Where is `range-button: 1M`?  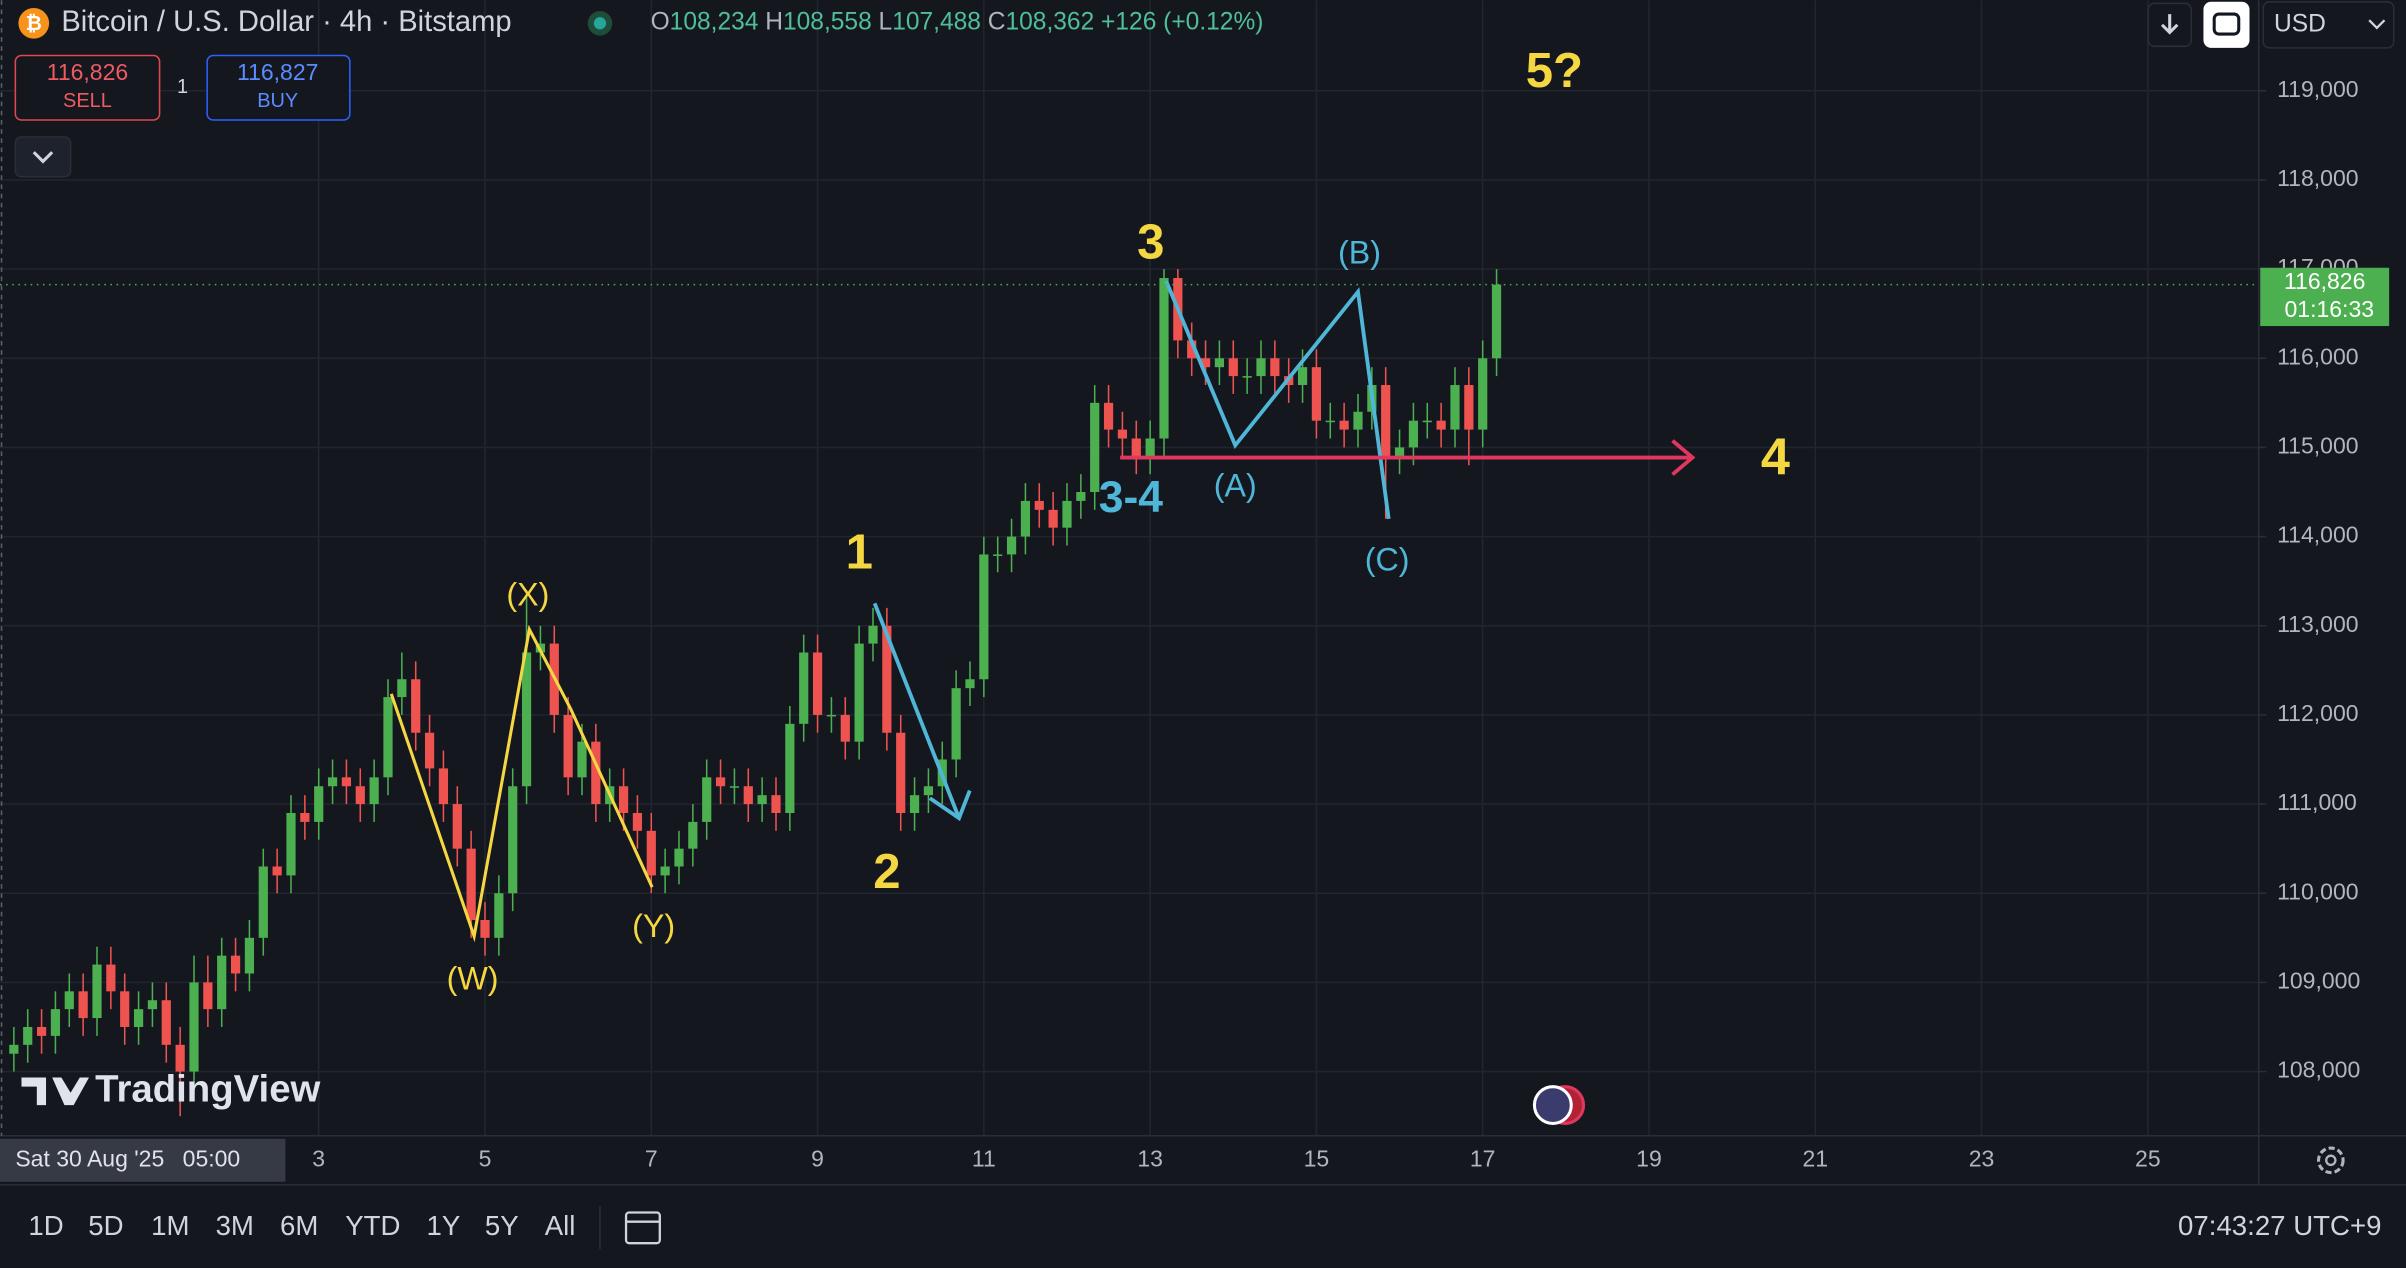
range-button: 1M is located at coordinates (170, 1225).